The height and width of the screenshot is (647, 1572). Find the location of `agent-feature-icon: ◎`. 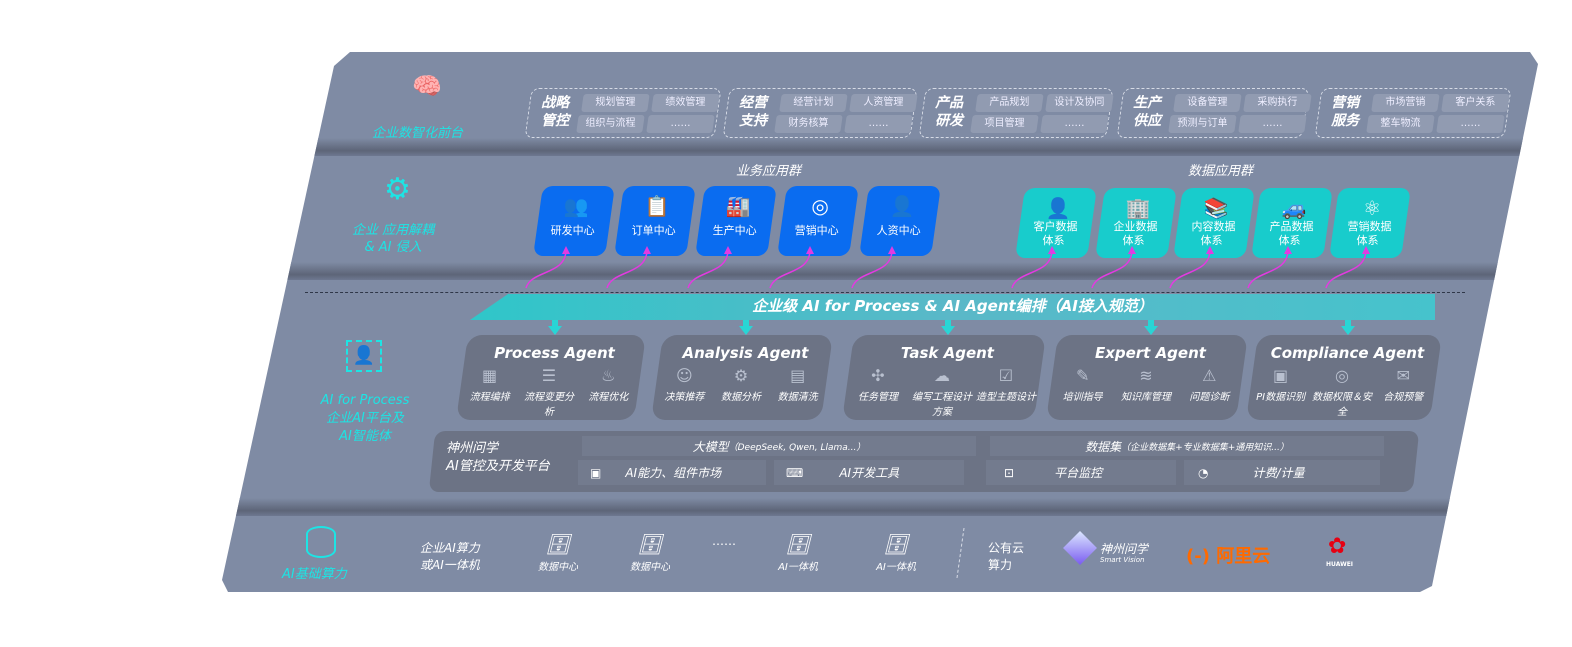

agent-feature-icon: ◎ is located at coordinates (1341, 375).